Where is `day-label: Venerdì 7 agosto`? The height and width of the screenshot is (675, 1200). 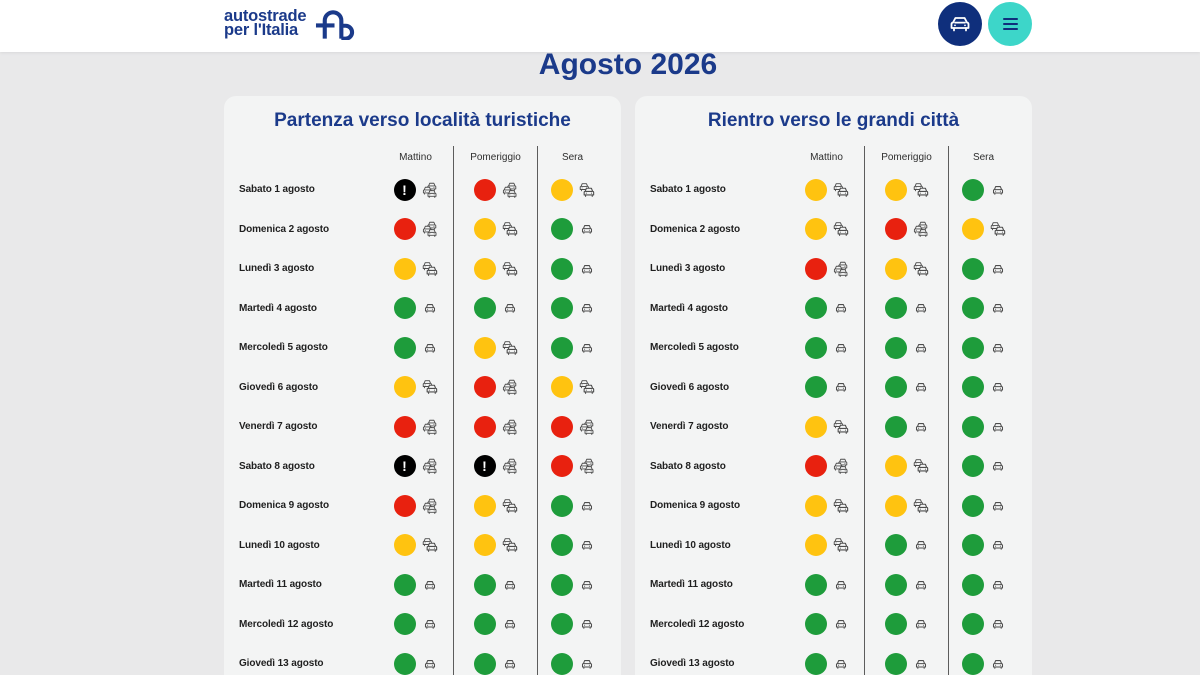
day-label: Venerdì 7 agosto is located at coordinates (689, 427).